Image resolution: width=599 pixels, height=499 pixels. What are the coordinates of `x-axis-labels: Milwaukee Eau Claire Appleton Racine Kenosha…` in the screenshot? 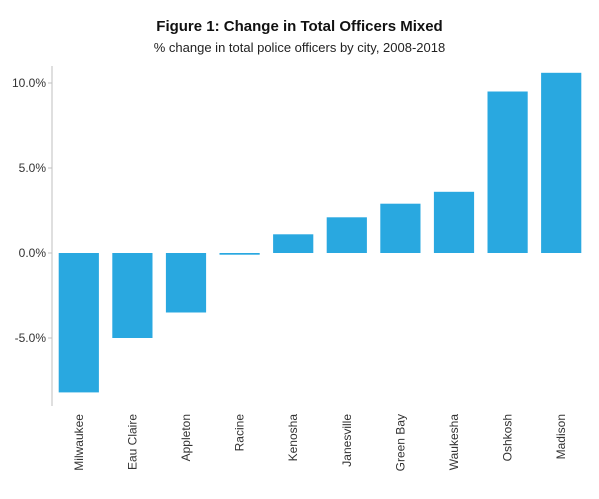 It's located at (320, 443).